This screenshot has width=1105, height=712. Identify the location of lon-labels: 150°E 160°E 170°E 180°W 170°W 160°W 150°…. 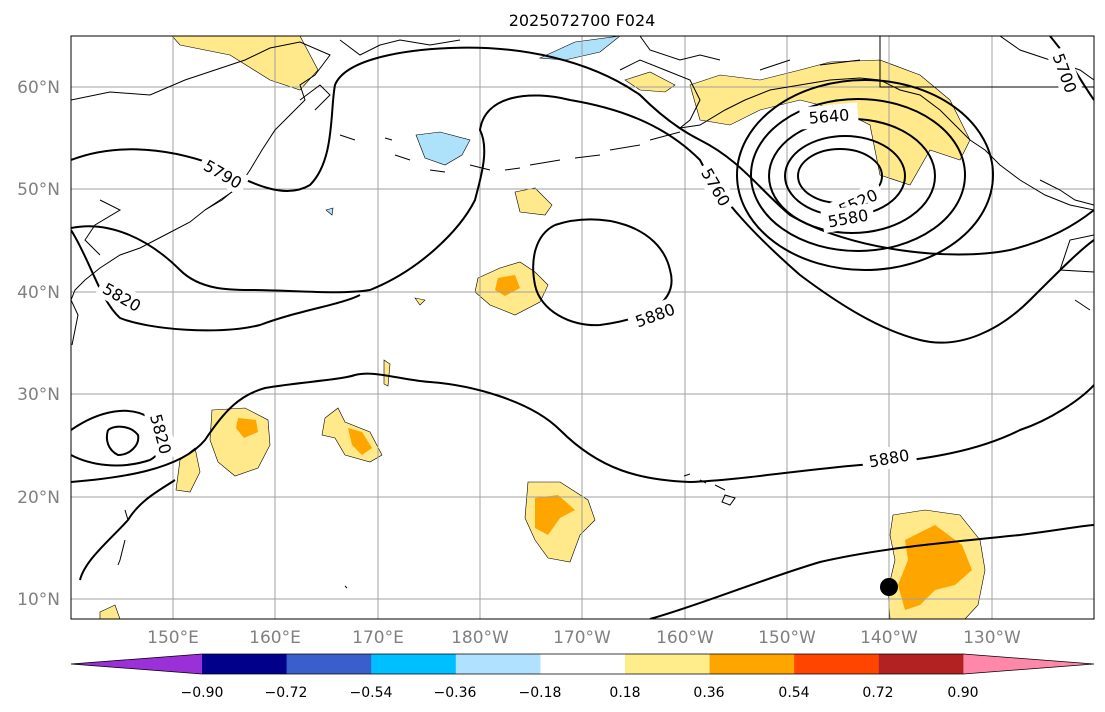
(584, 638).